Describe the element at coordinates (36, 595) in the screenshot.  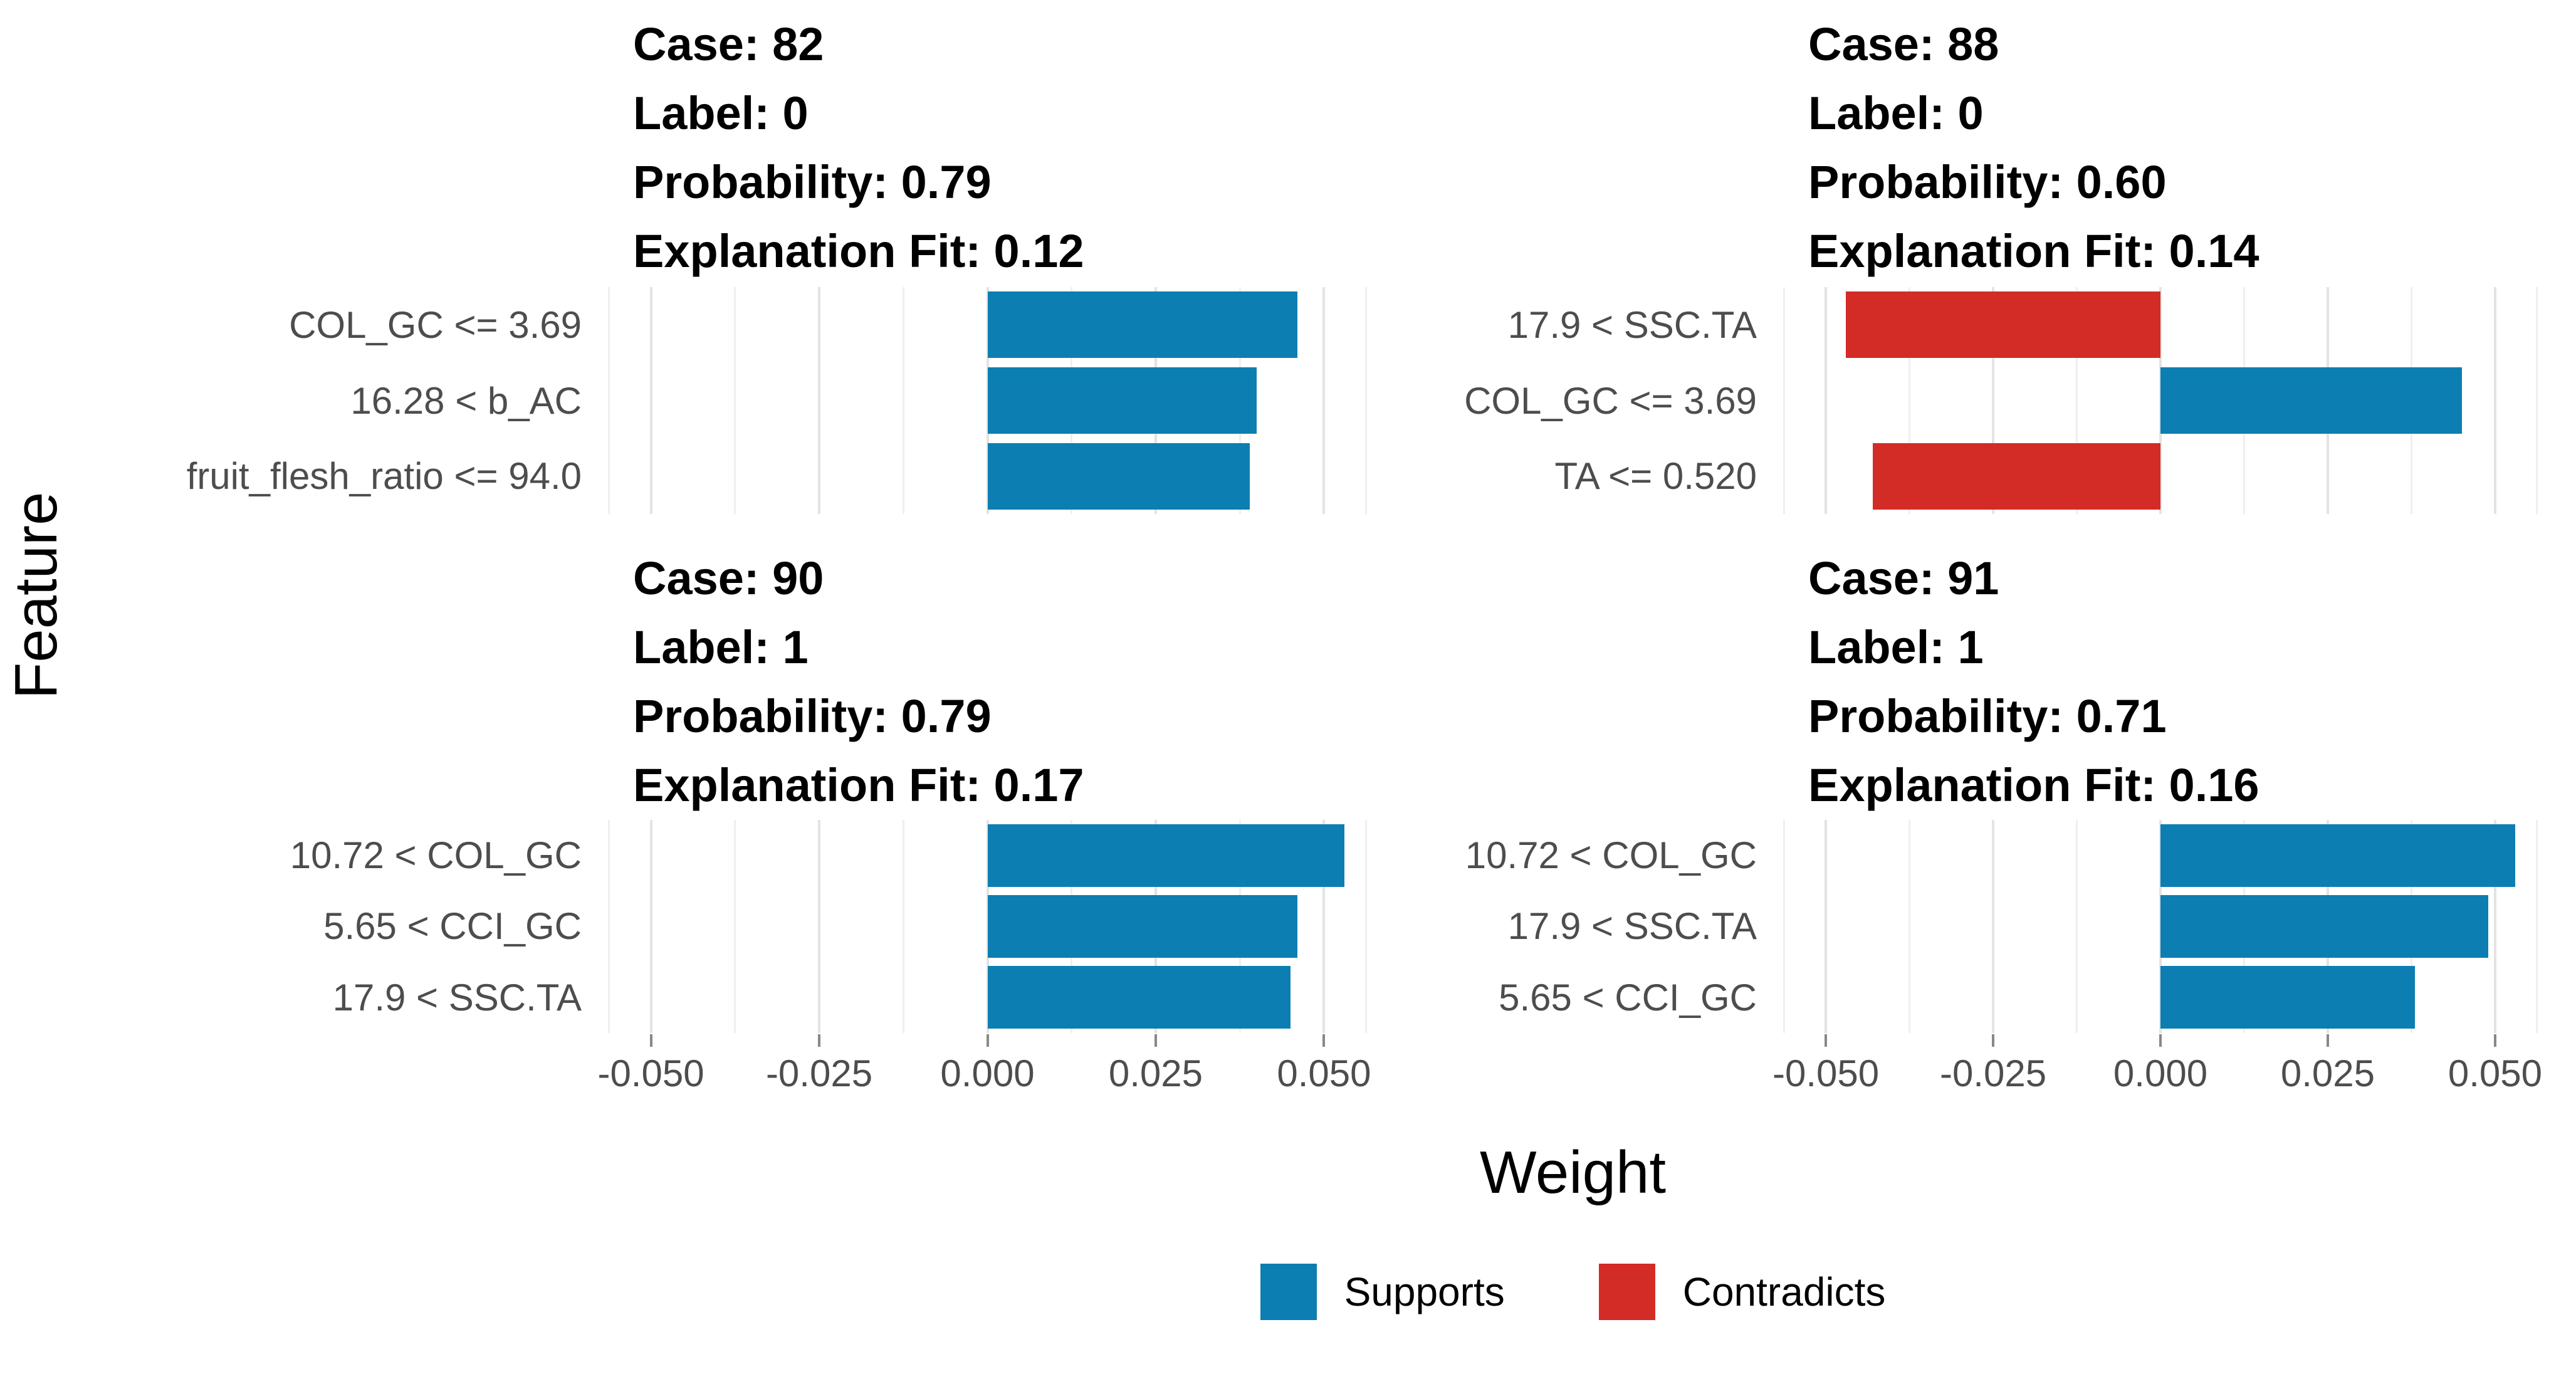
I see `y-axis-title: Feature` at that location.